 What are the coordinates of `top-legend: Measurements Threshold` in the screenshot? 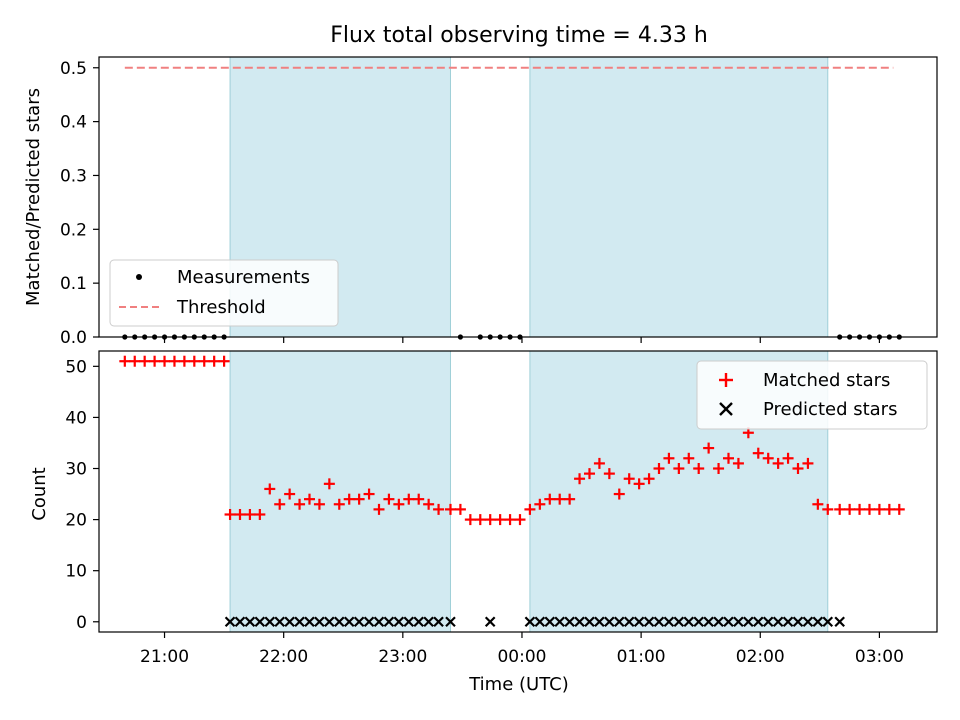 It's located at (224, 293).